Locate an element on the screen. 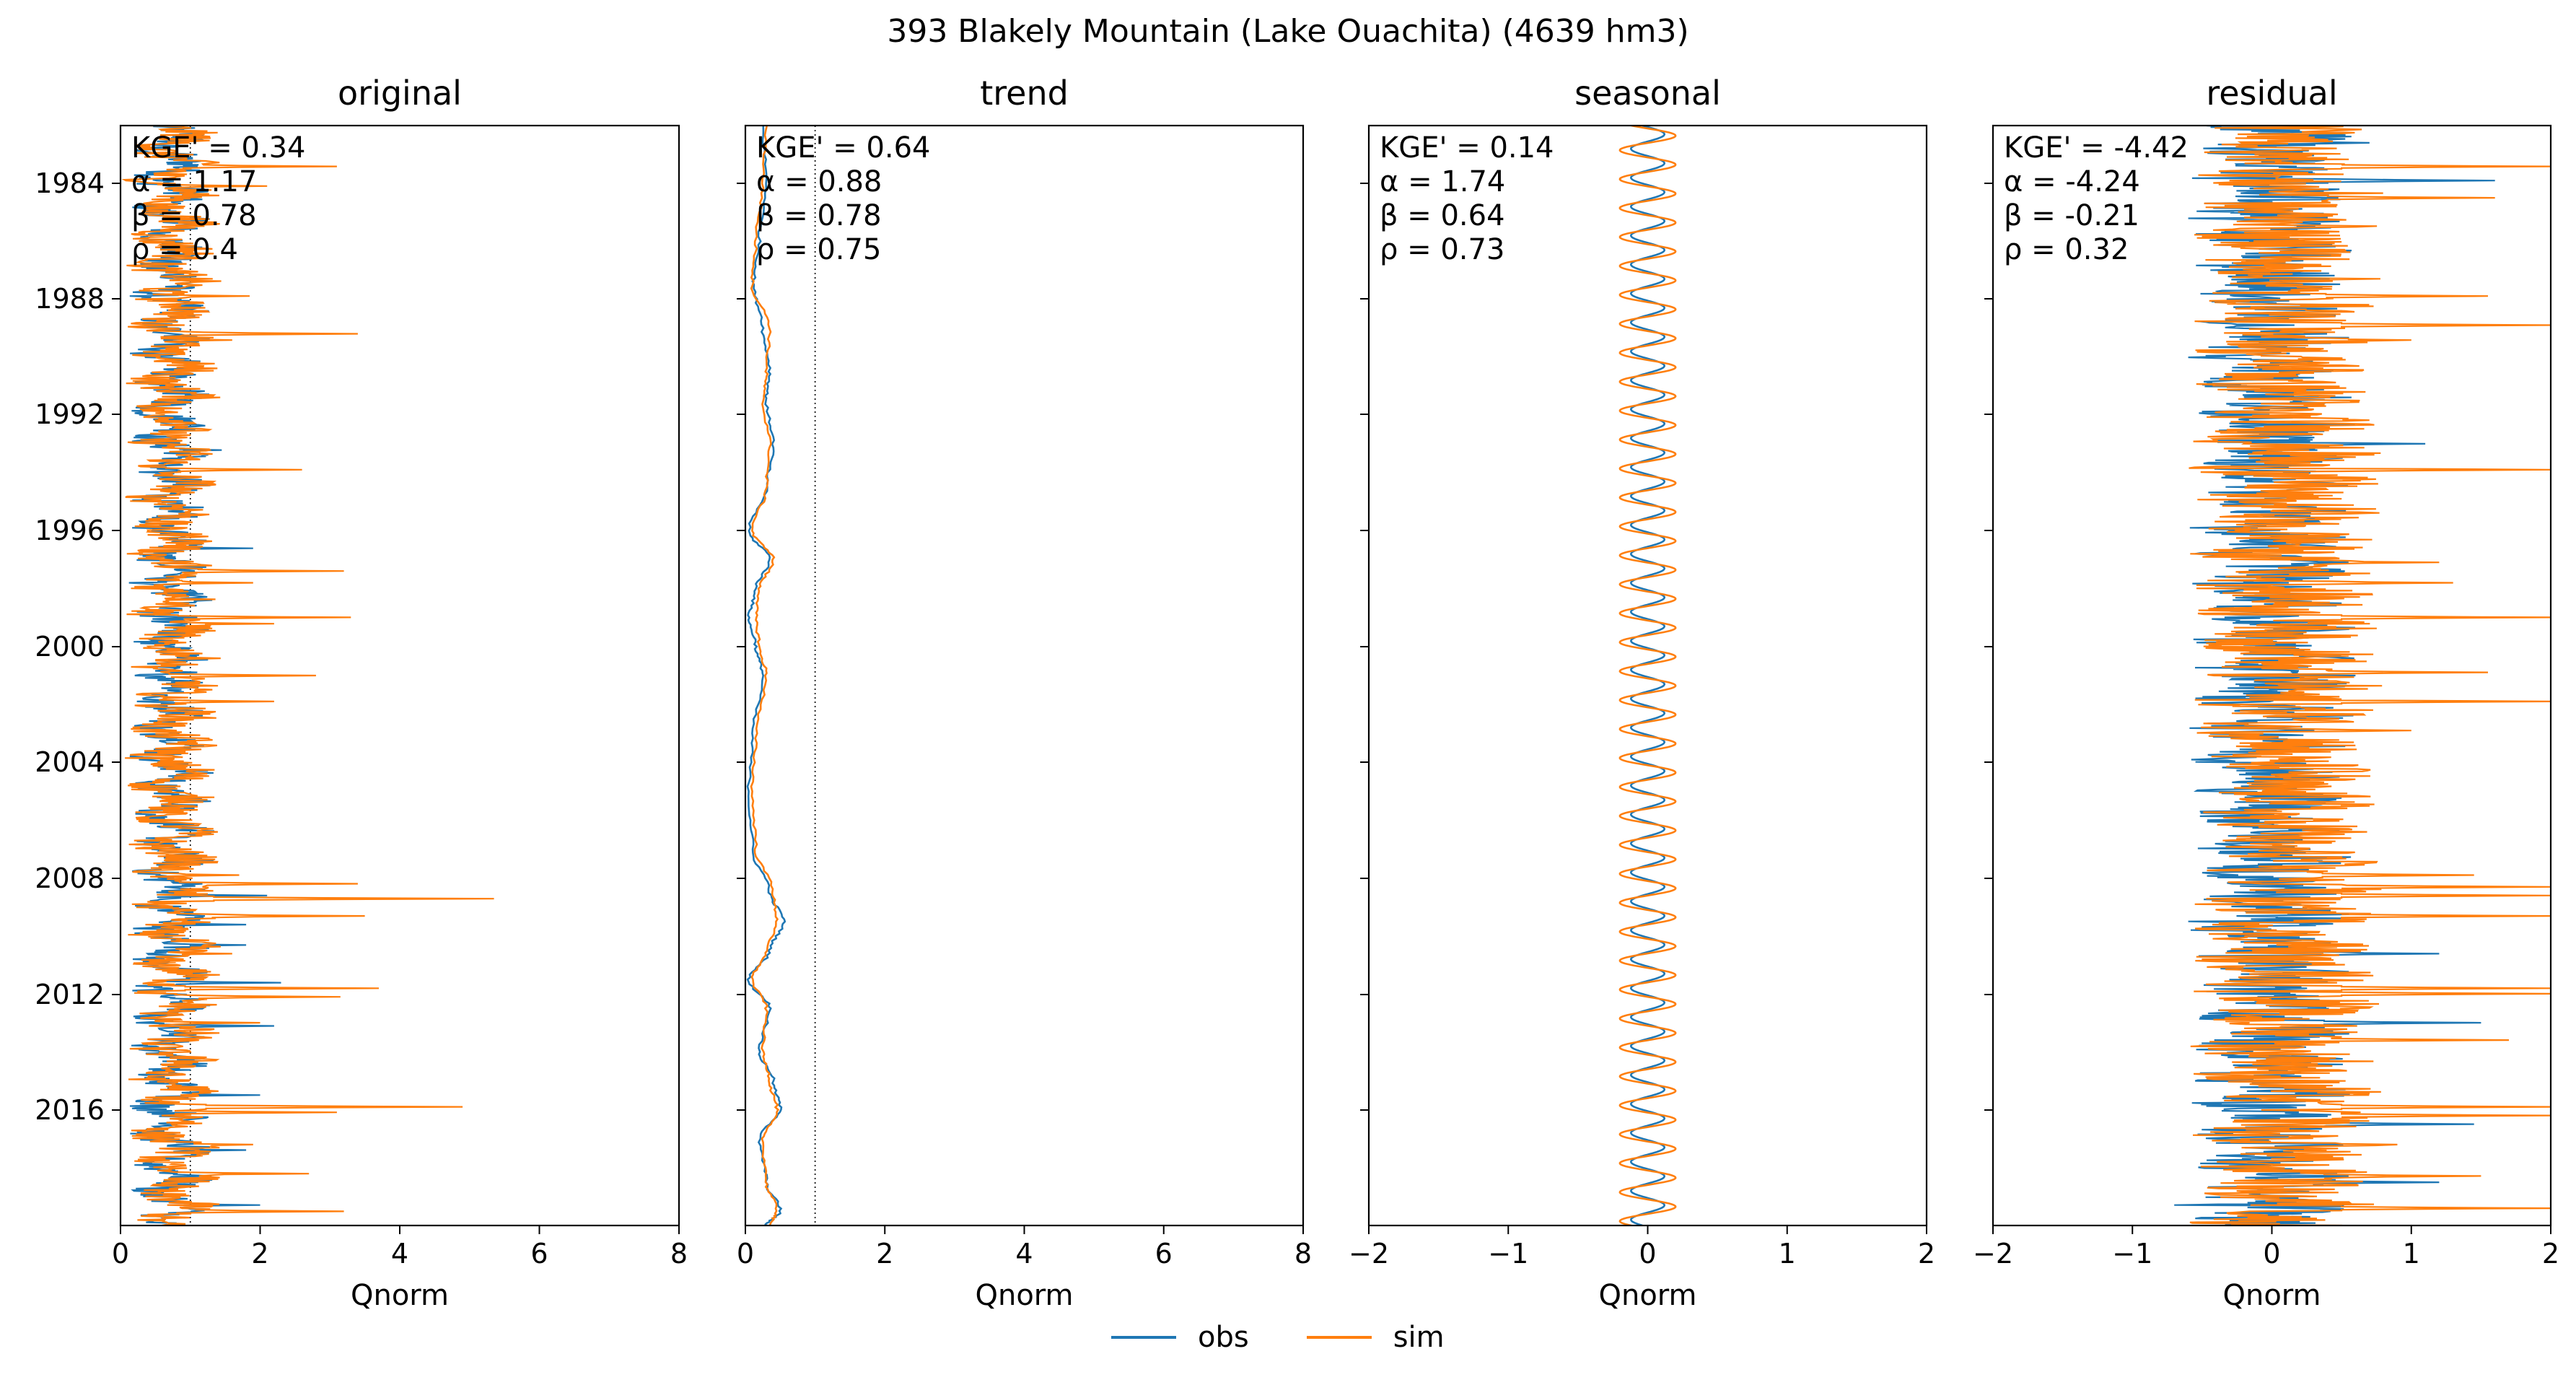  panel-title: seasonal is located at coordinates (1648, 93).